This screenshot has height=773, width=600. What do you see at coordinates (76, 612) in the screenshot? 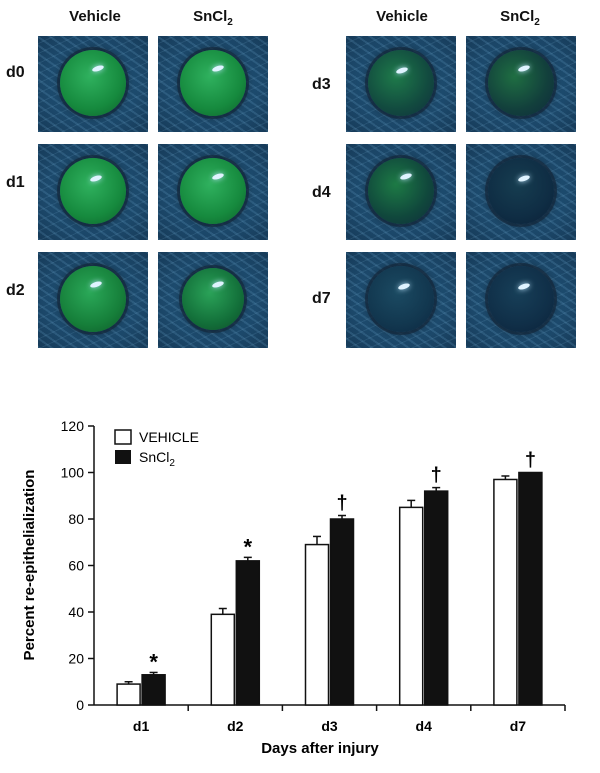
I see `y-tick-label: 40` at bounding box center [76, 612].